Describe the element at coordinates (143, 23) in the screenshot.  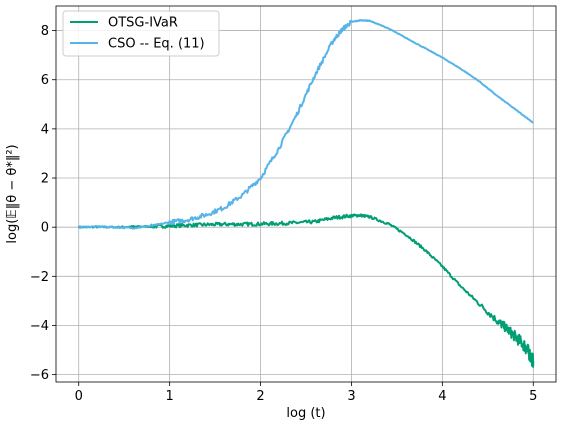
I see `legend-label-otsg: OTSG-IVaR` at that location.